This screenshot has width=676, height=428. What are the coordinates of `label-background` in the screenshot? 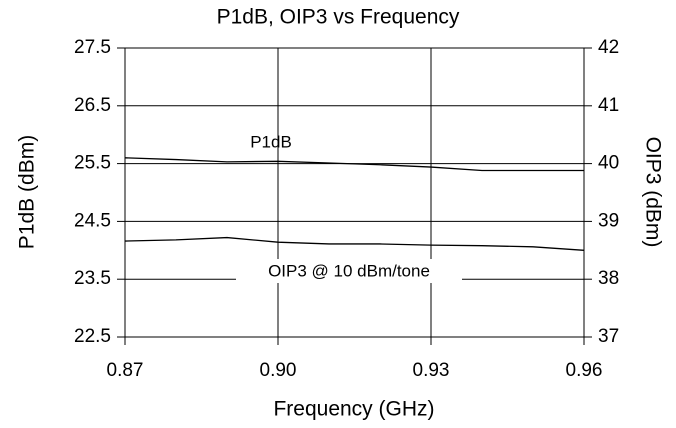 It's located at (349, 271).